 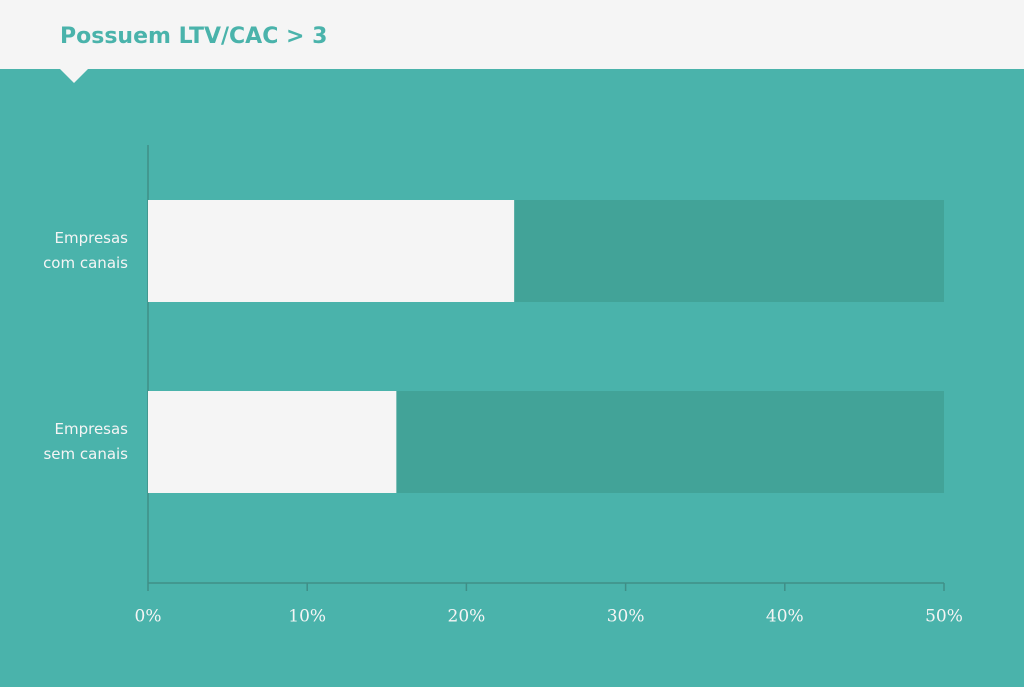 I want to click on header-pointer, so click(x=74, y=76).